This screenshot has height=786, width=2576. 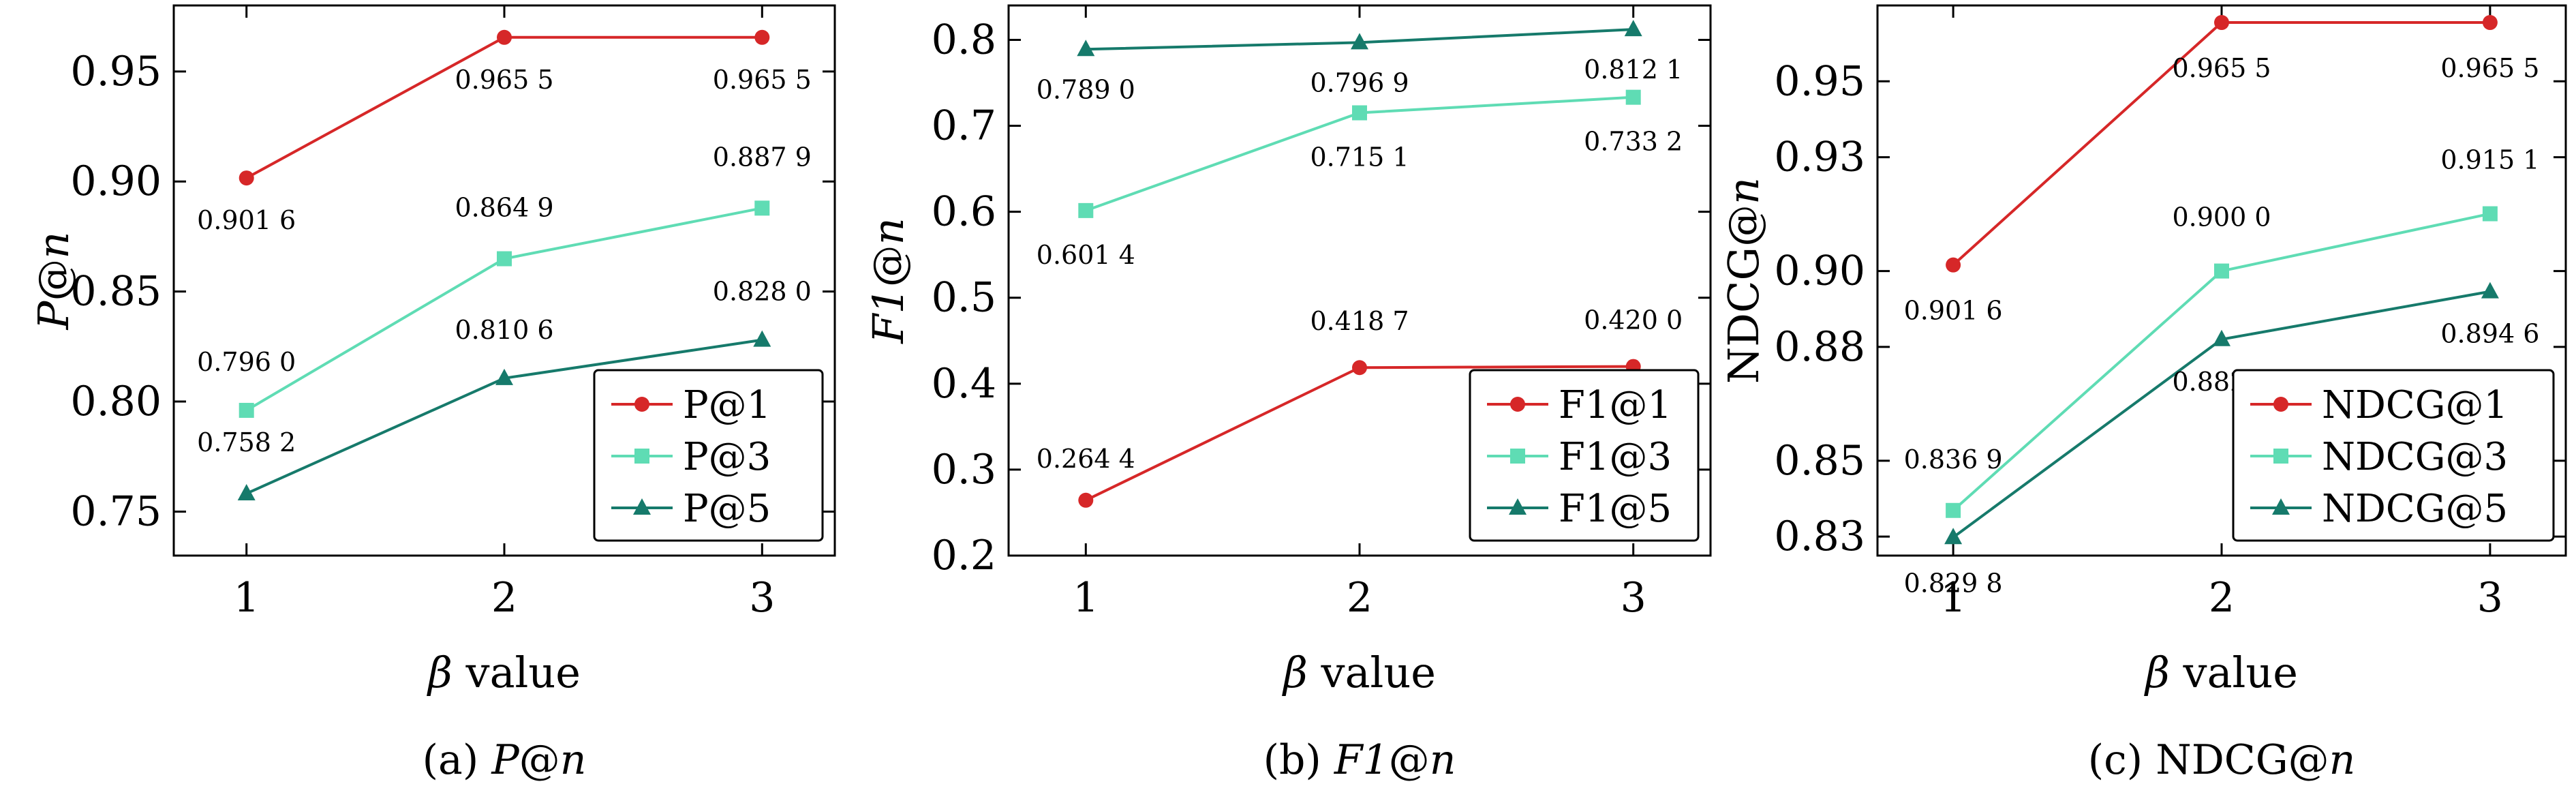 I want to click on y-tick-label: 0.80, so click(x=116, y=401).